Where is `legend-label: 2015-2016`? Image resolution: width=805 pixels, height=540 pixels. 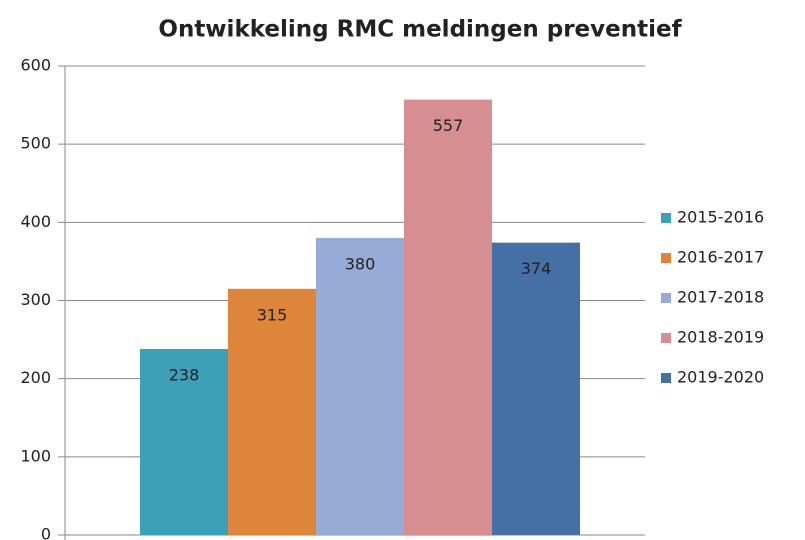 legend-label: 2015-2016 is located at coordinates (720, 217).